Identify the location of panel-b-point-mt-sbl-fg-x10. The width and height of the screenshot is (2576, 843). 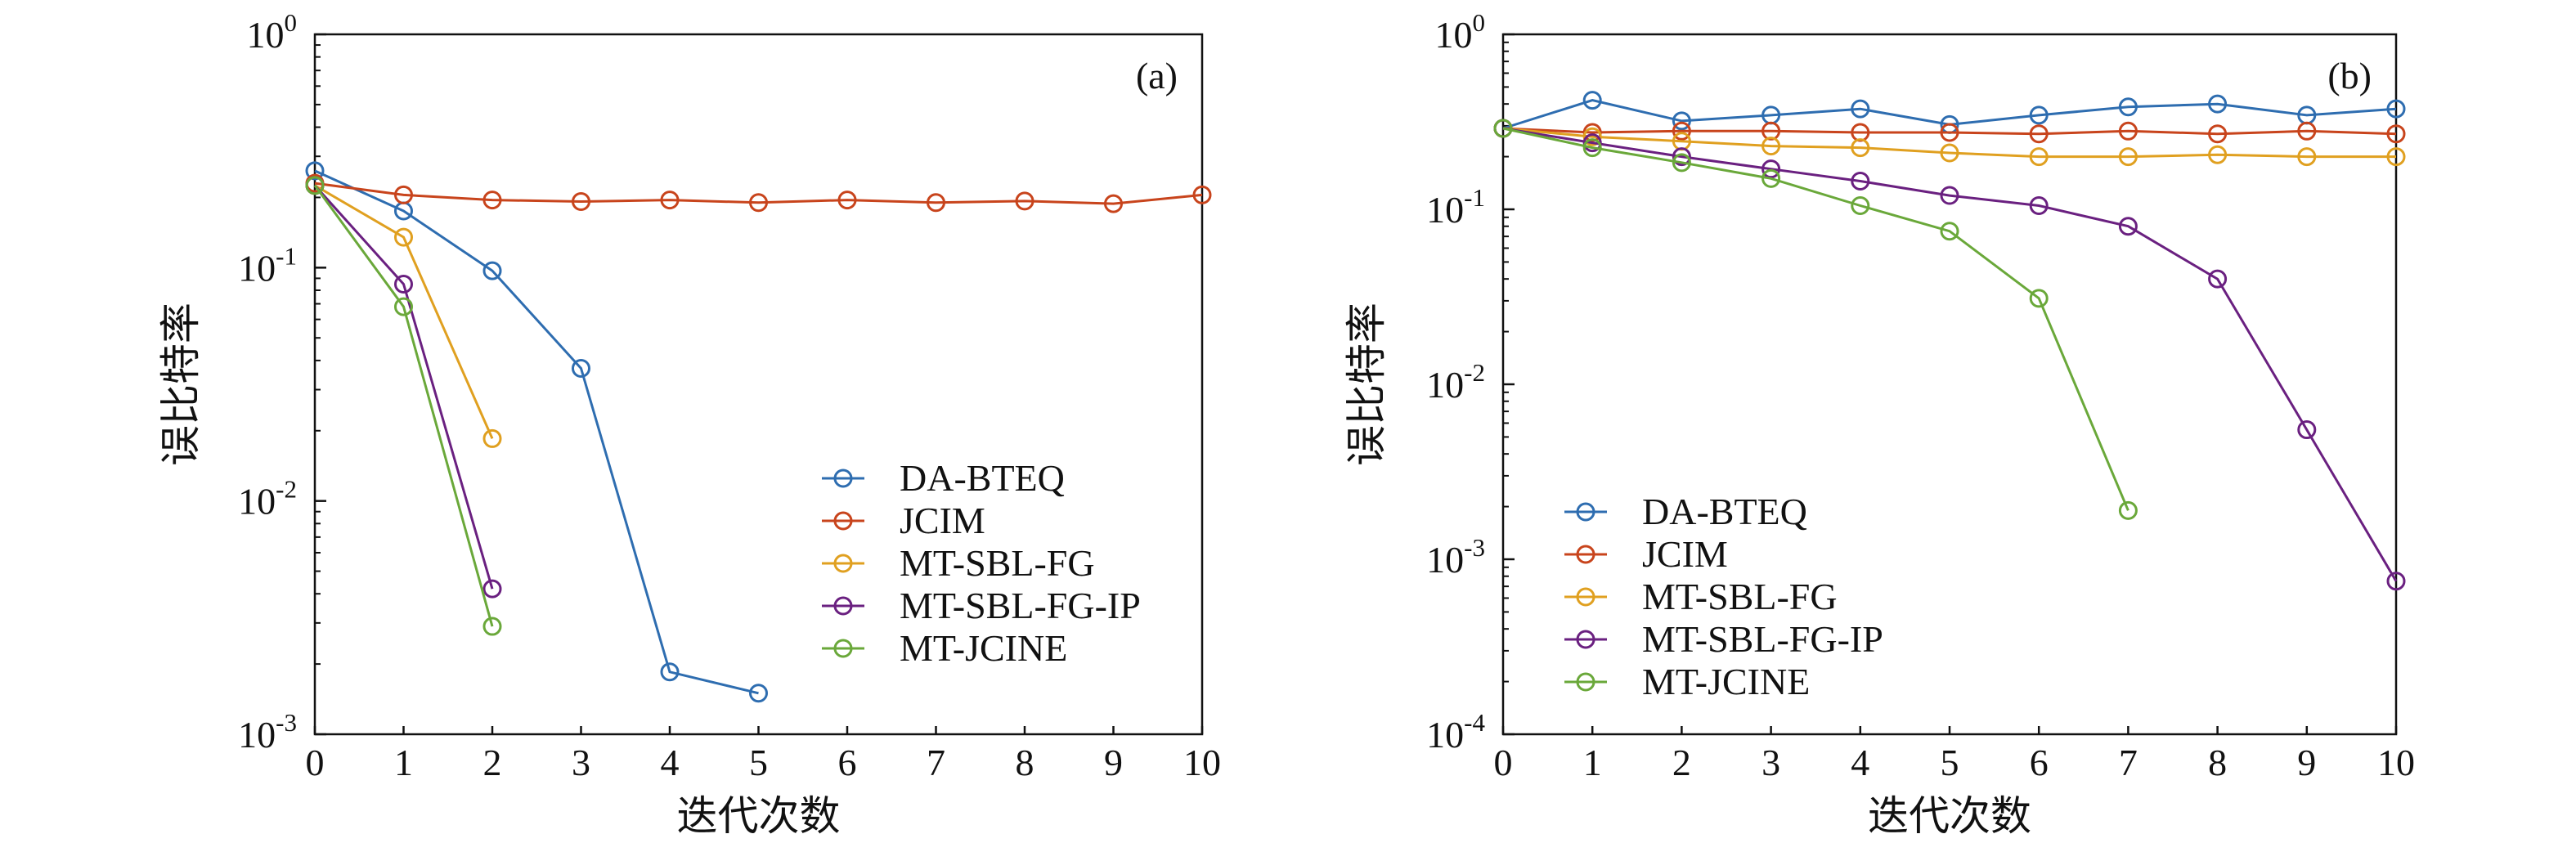
(2396, 157).